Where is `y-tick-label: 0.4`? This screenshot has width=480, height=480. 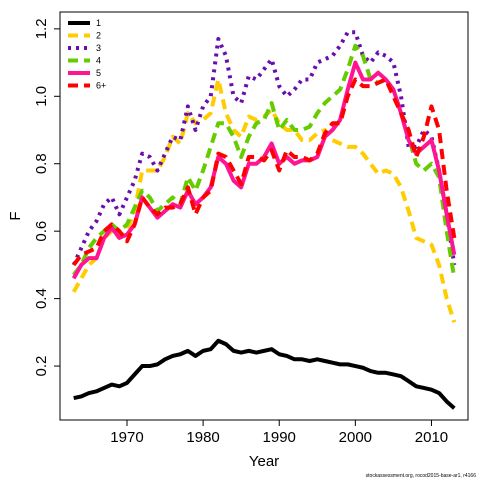 y-tick-label: 0.4 is located at coordinates (41, 298).